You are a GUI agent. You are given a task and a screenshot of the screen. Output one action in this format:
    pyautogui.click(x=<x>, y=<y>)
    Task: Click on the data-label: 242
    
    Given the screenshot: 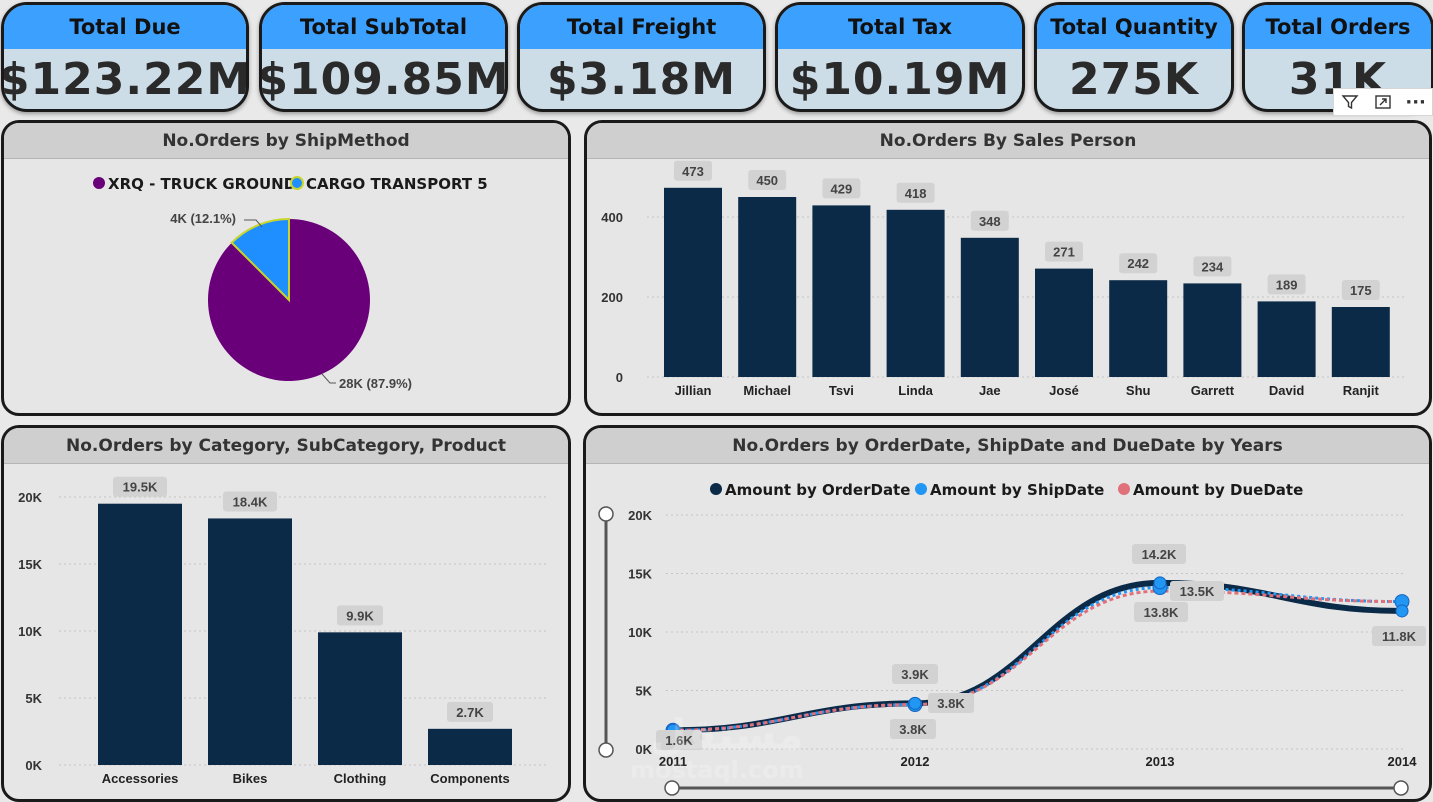 What is the action you would take?
    pyautogui.click(x=1138, y=263)
    